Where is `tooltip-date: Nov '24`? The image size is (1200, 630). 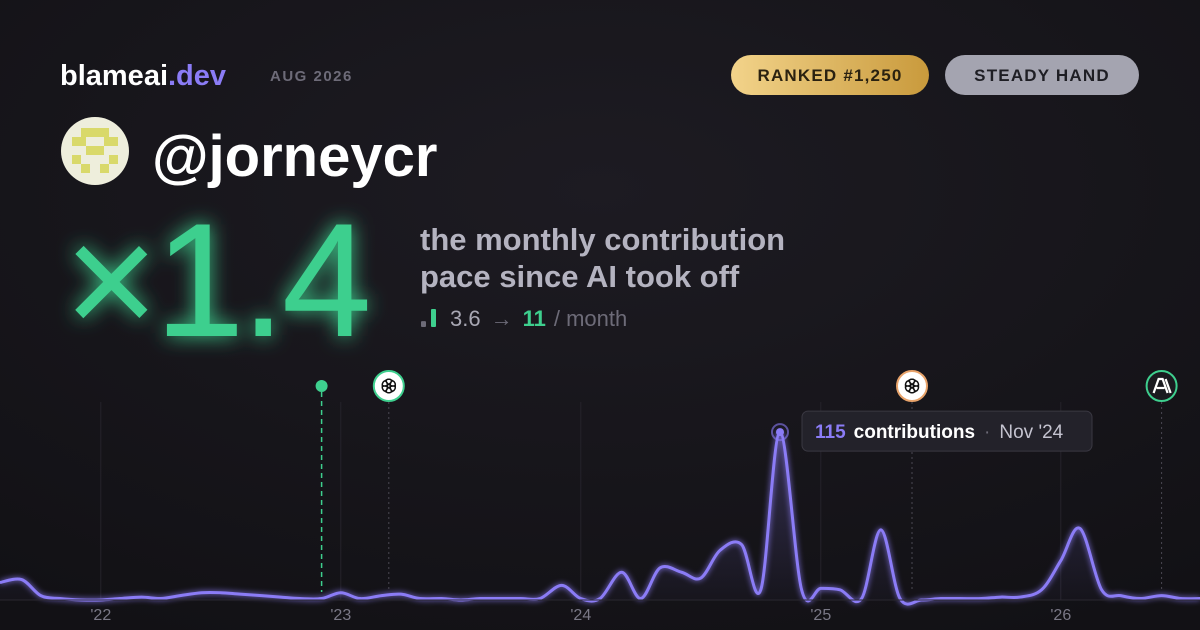
tooltip-date: Nov '24 is located at coordinates (1031, 432).